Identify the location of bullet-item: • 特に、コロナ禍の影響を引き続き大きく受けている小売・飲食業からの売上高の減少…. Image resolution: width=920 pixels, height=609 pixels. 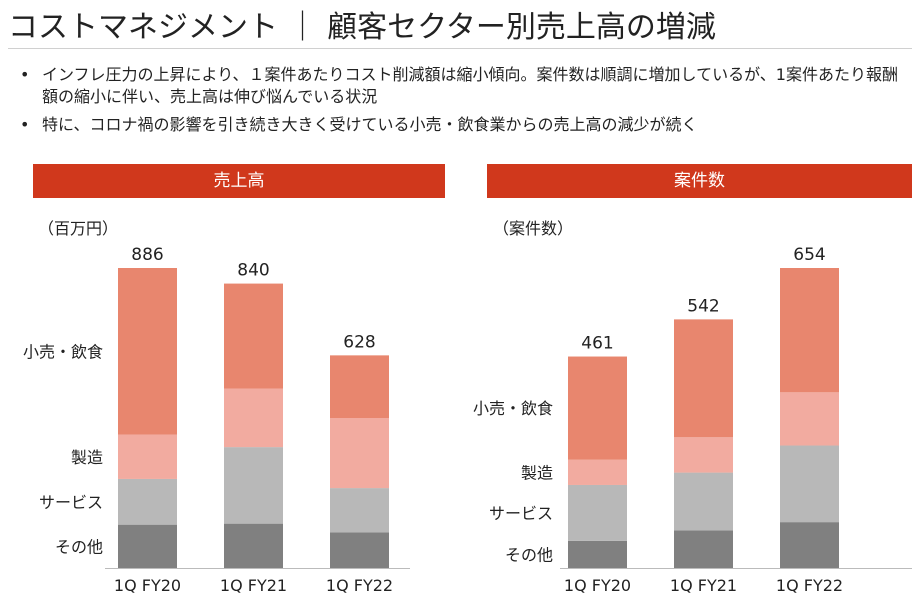
(463, 125).